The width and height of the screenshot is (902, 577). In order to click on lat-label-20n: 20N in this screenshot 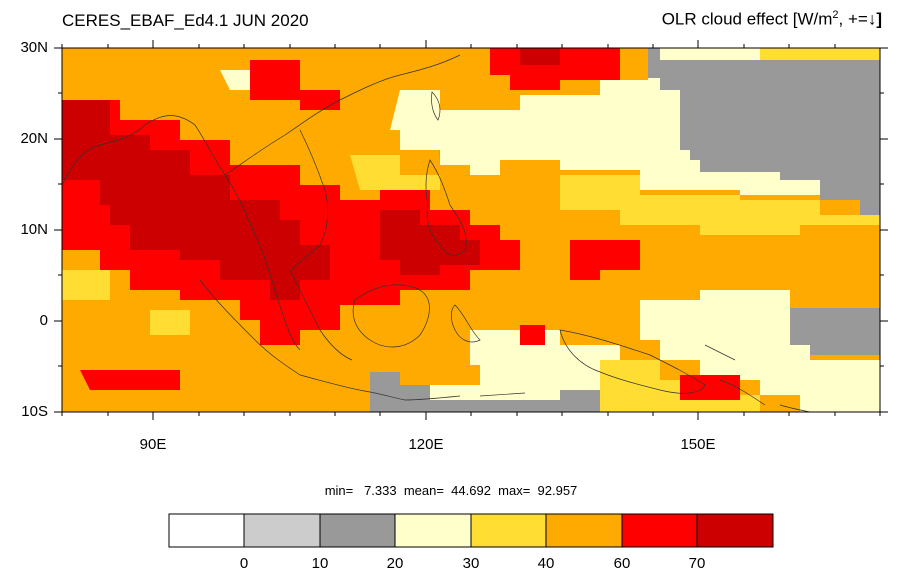, I will do `click(34, 138)`.